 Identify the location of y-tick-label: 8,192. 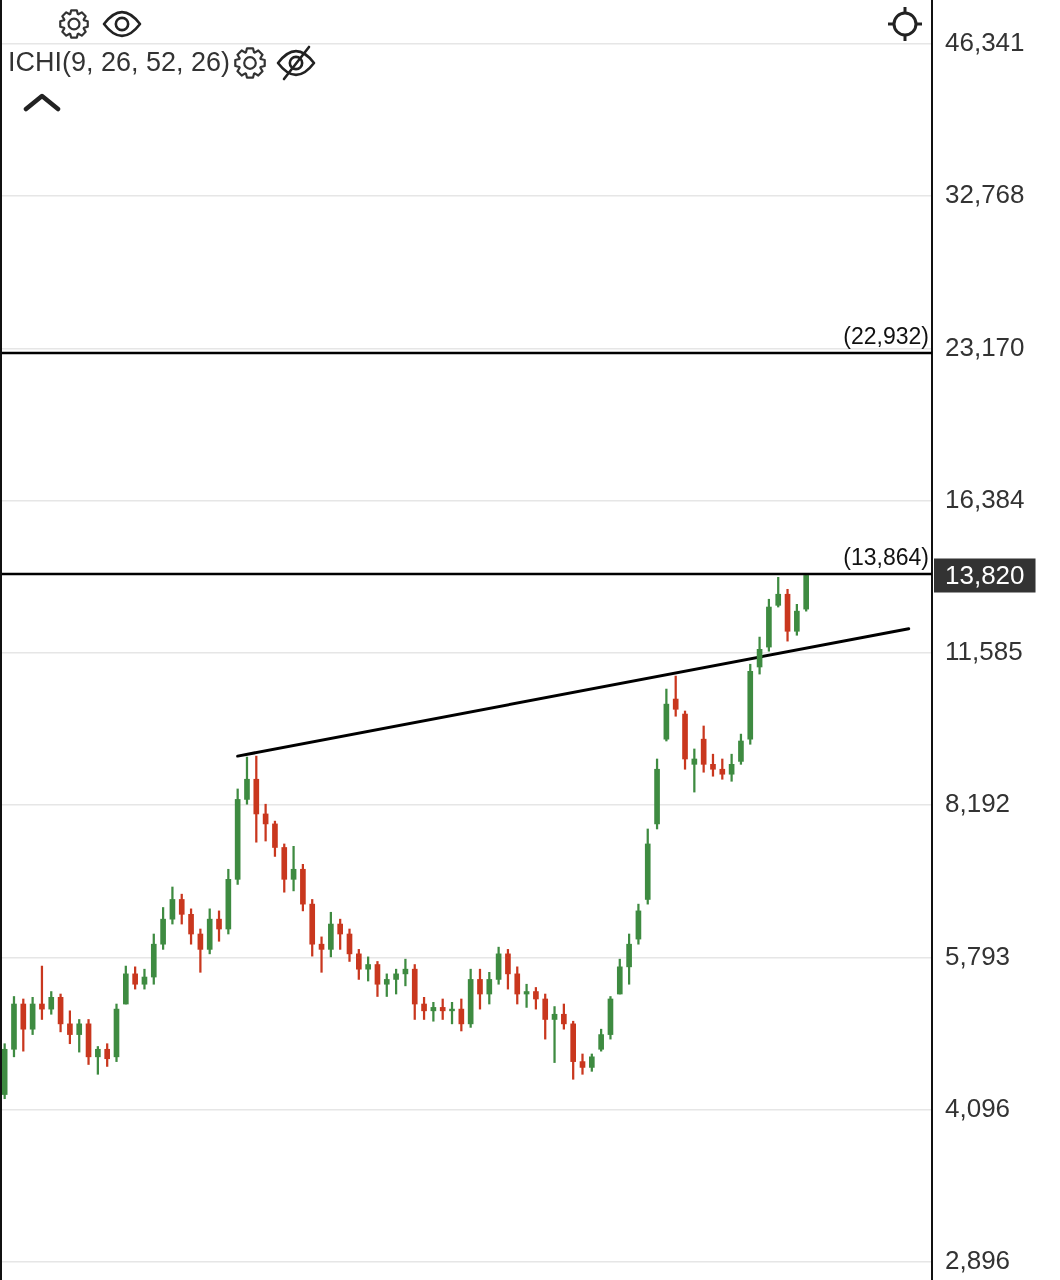
(978, 803).